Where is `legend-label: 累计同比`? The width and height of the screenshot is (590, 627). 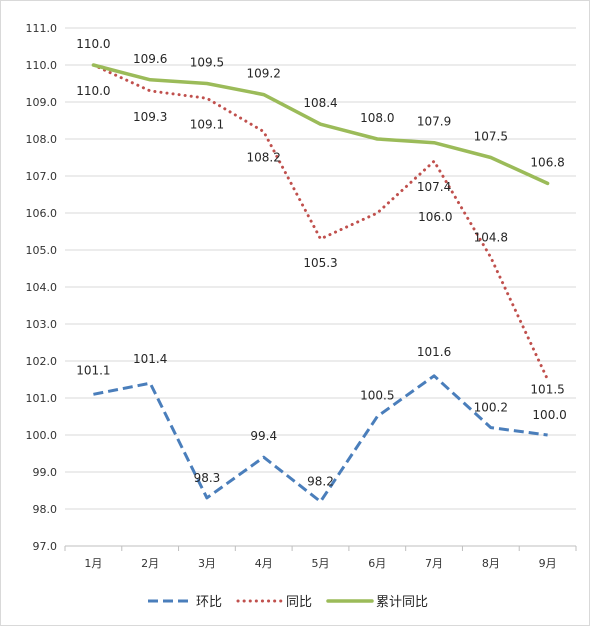 legend-label: 累计同比 is located at coordinates (402, 602).